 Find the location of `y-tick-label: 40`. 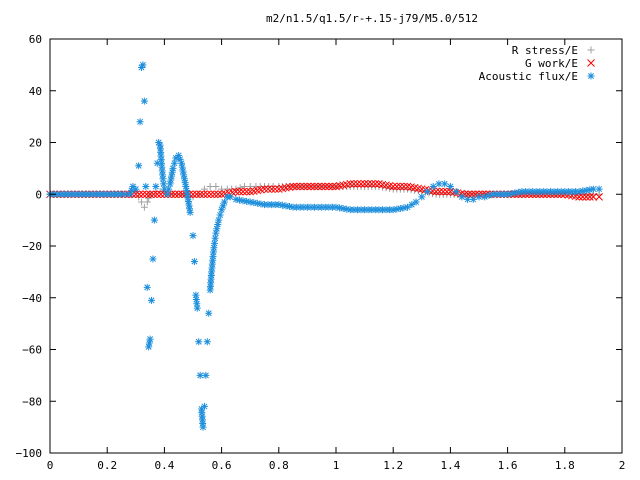

y-tick-label: 40 is located at coordinates (35, 91).